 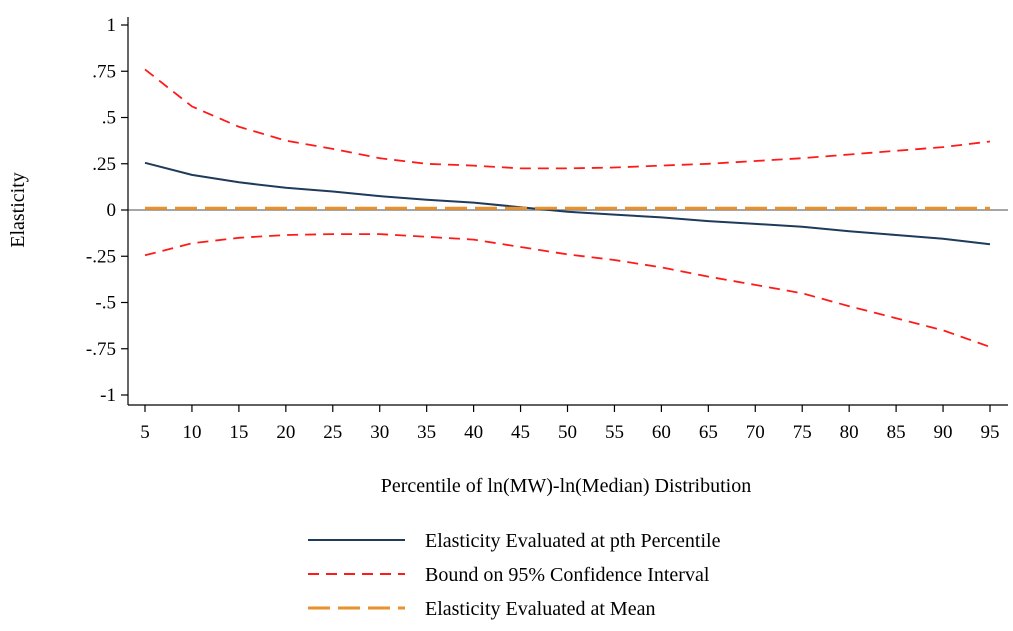 What do you see at coordinates (520, 432) in the screenshot?
I see `x-tick-label: 45` at bounding box center [520, 432].